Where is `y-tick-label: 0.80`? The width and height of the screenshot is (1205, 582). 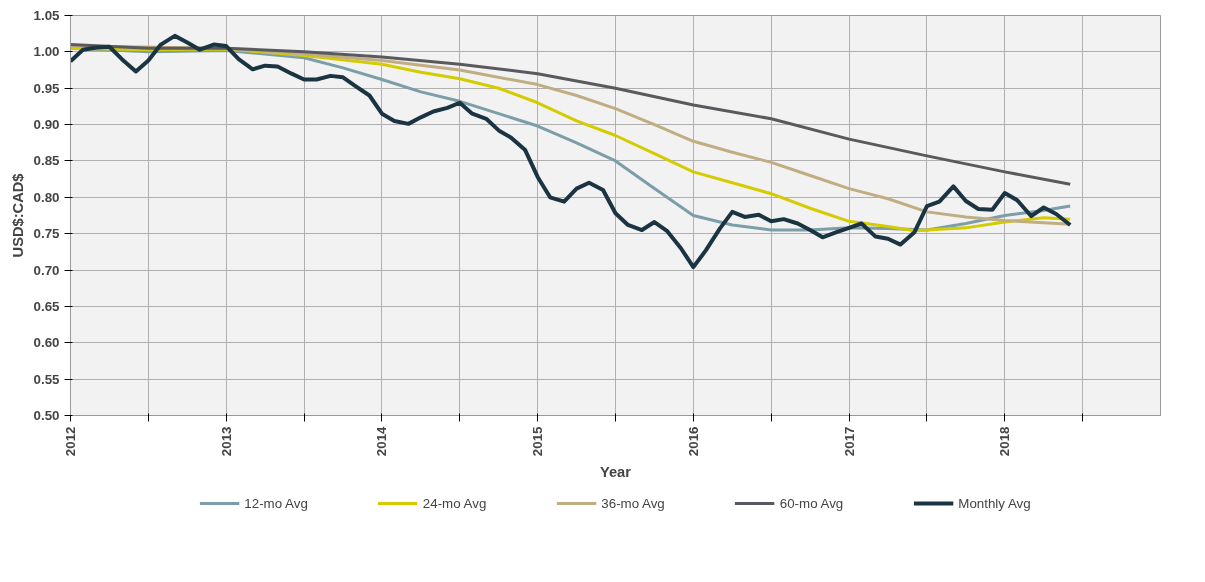
y-tick-label: 0.80 is located at coordinates (46, 197).